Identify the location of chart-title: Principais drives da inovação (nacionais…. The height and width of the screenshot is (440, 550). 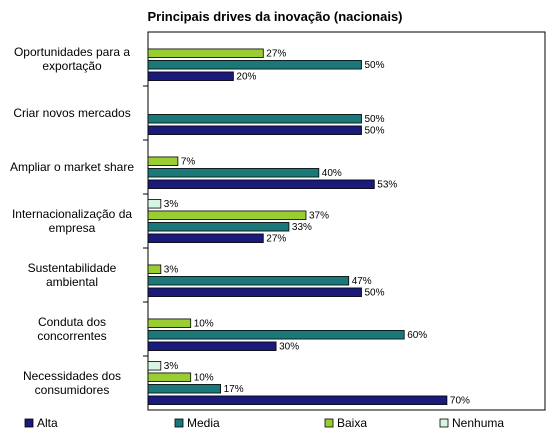
(274, 16).